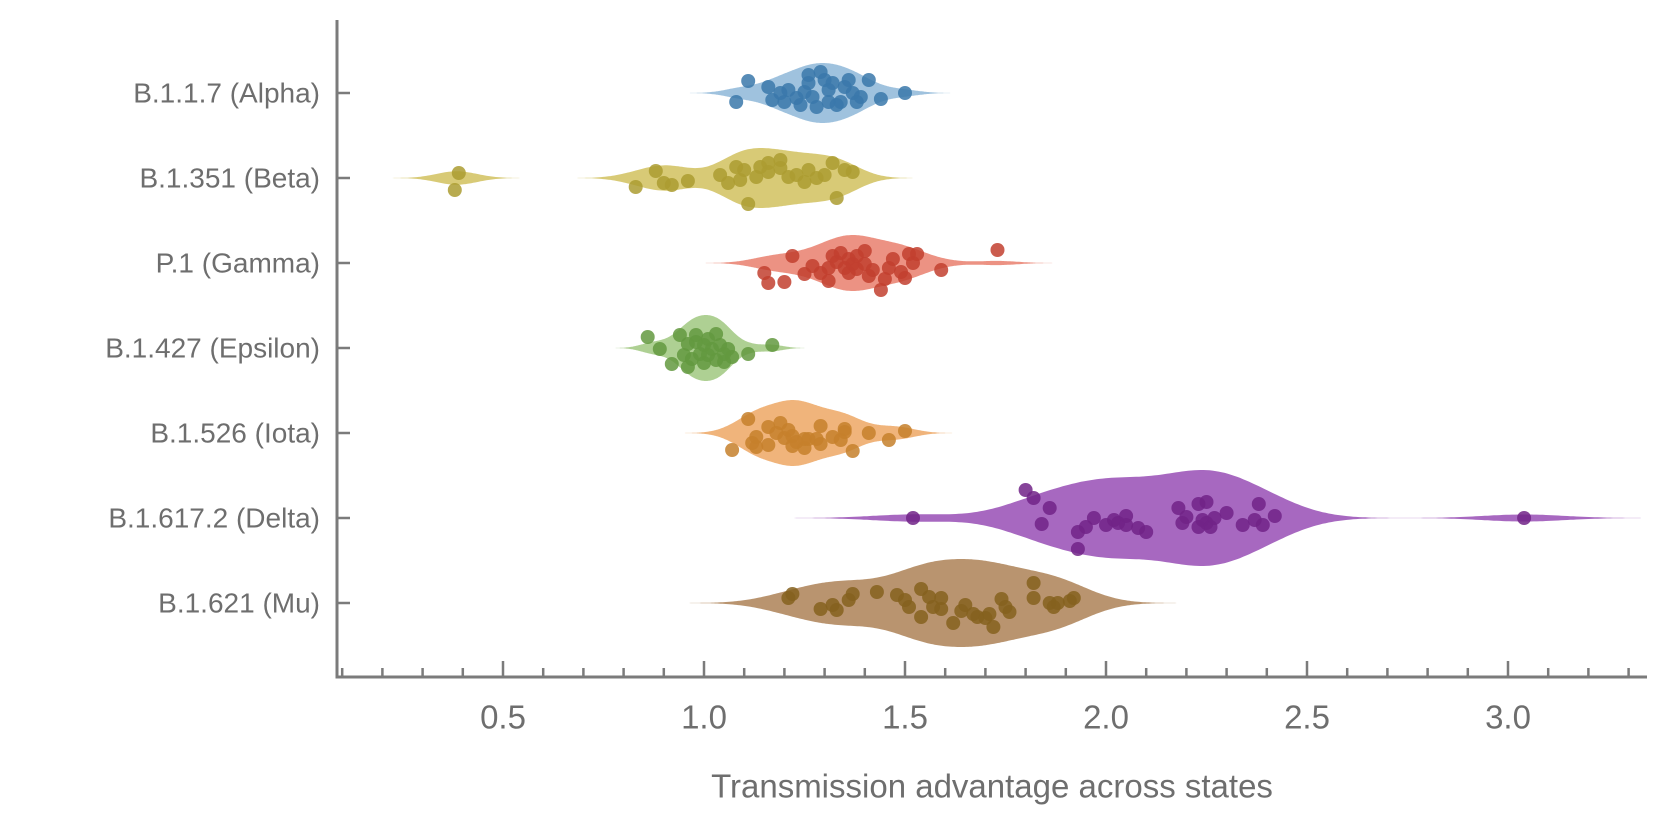 The height and width of the screenshot is (826, 1667). Describe the element at coordinates (931, 605) in the screenshot. I see `points-mu` at that location.